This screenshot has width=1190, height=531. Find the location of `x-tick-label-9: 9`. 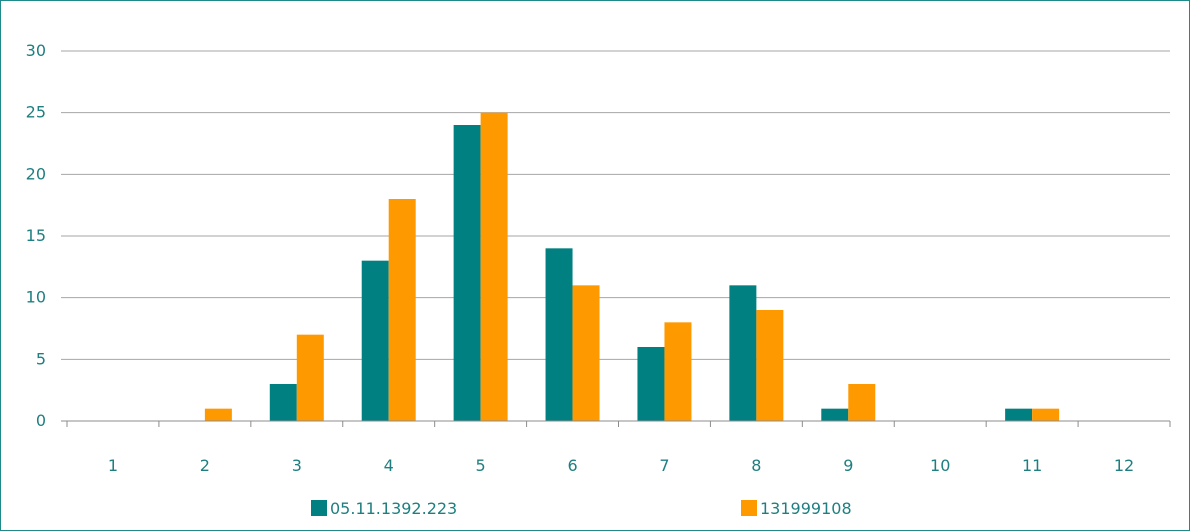

x-tick-label-9: 9 is located at coordinates (848, 465).